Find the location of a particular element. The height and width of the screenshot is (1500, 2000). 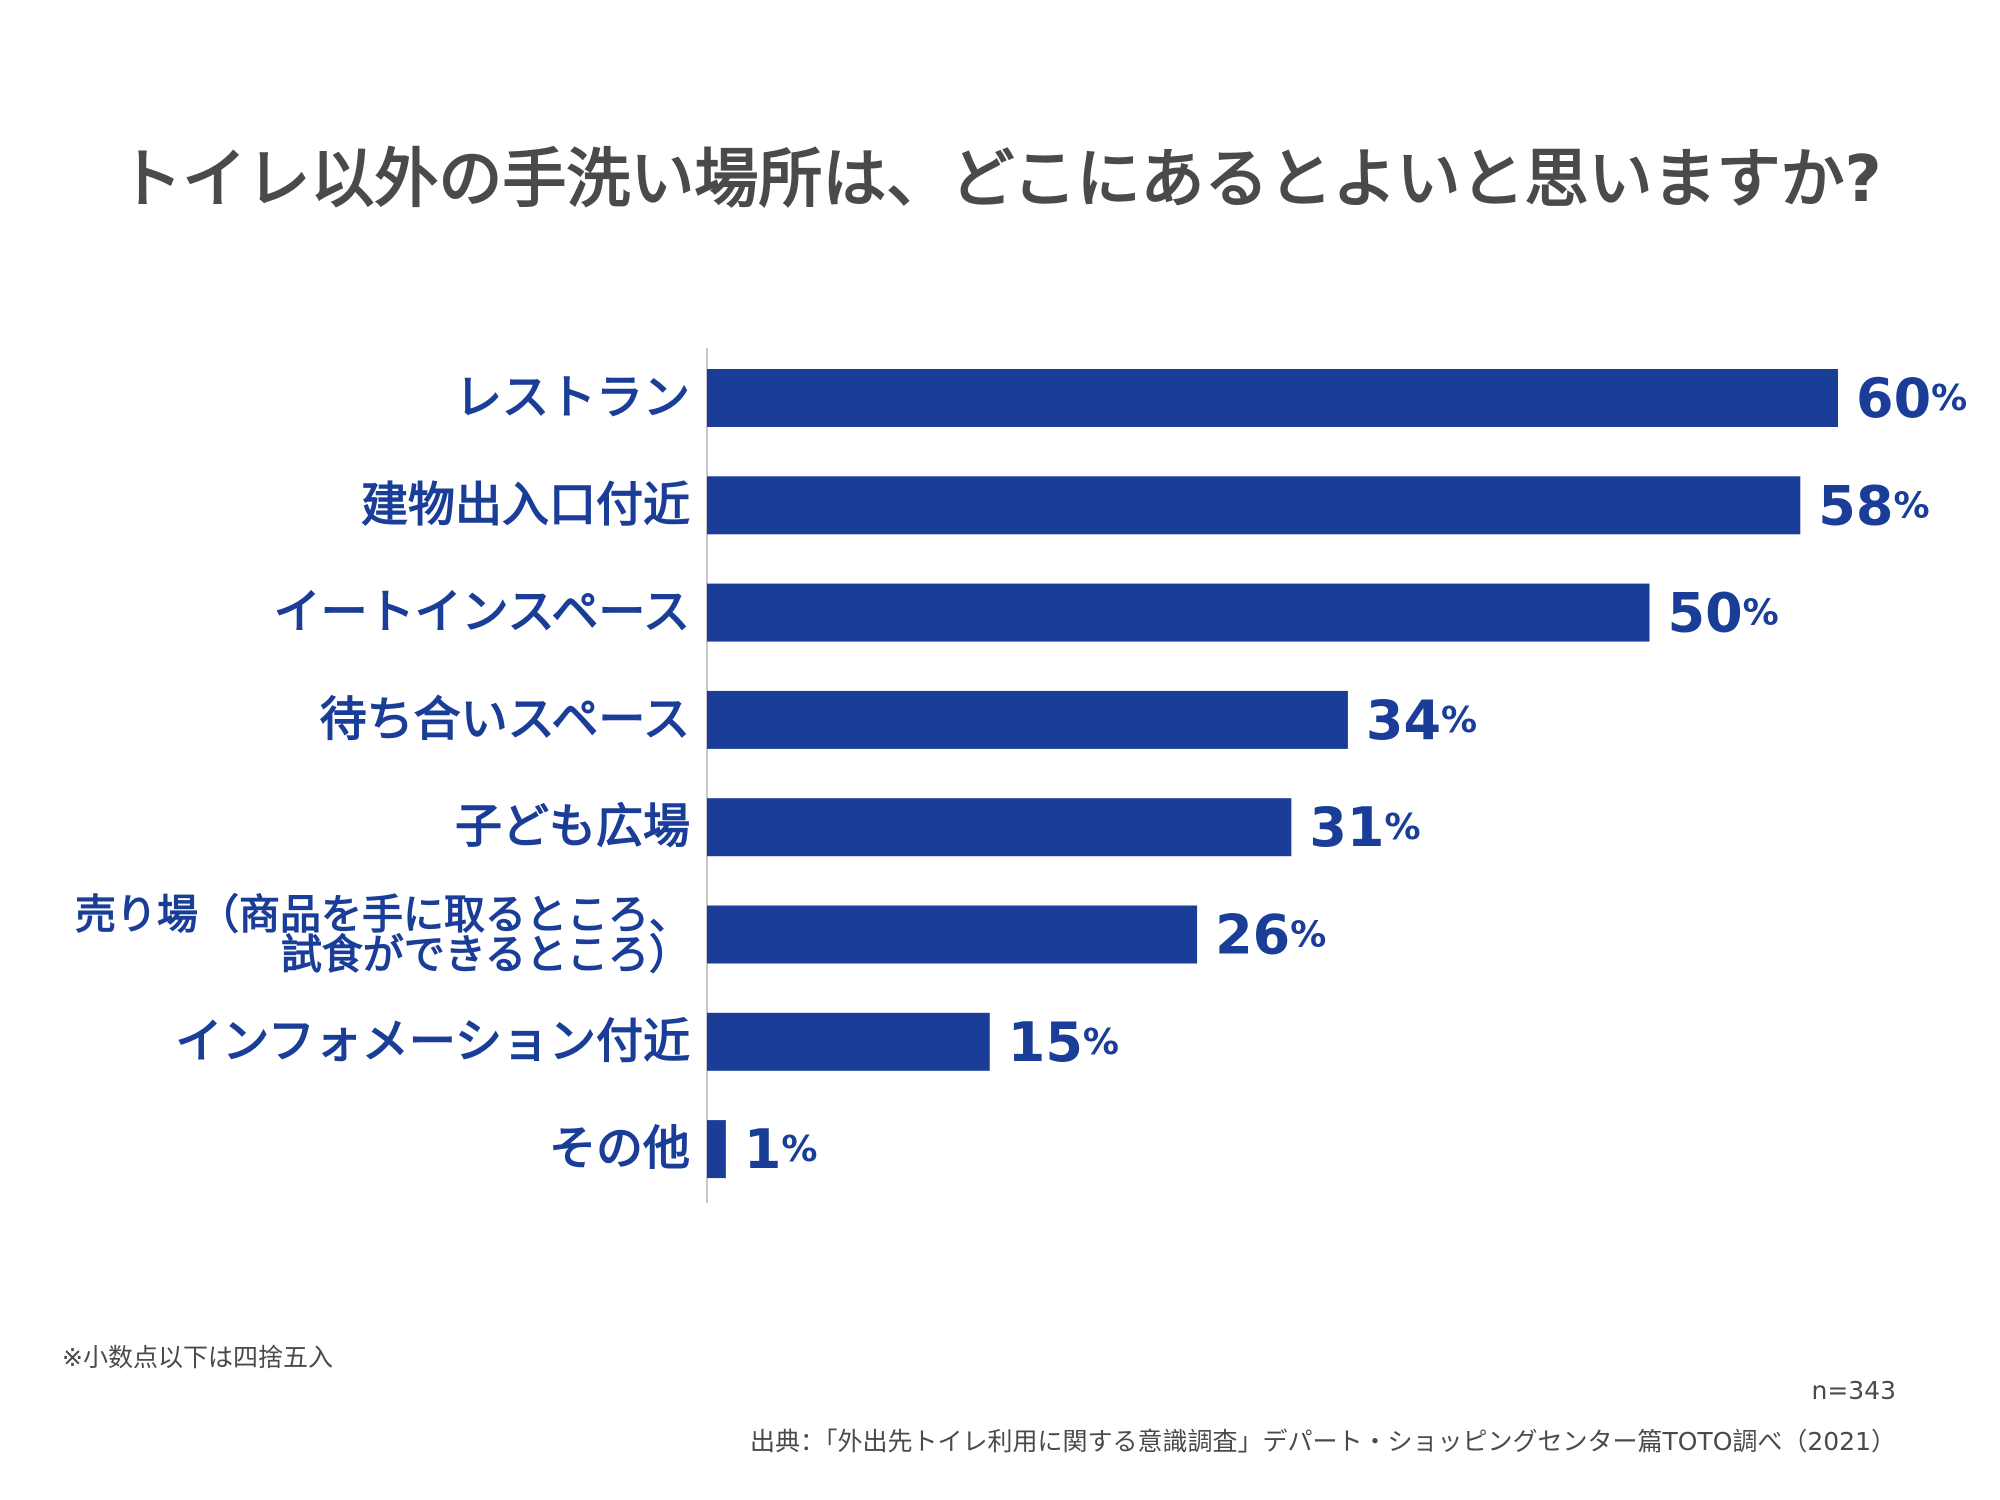

category-label-5-line-1: 試食ができるところ） is located at coordinates (485, 955).